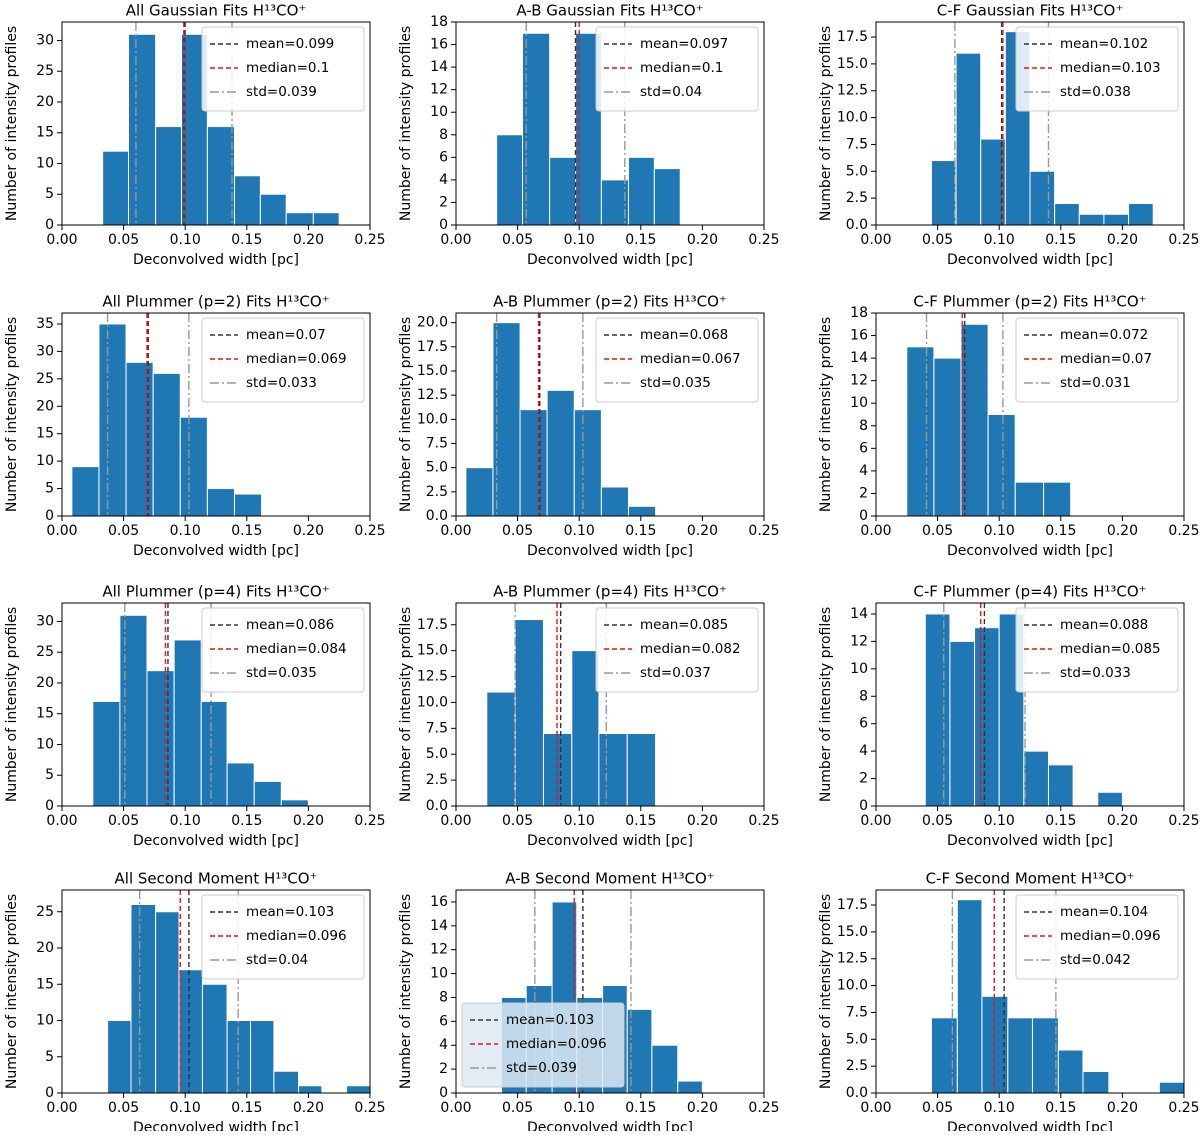  I want to click on y-tick-label: 2, so click(863, 493).